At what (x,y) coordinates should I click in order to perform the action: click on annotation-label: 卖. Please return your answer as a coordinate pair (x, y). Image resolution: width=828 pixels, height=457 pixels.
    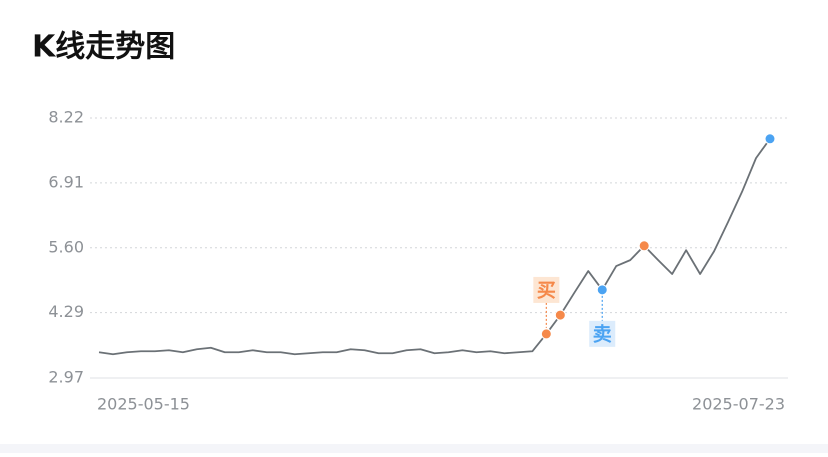
    Looking at the image, I should click on (602, 334).